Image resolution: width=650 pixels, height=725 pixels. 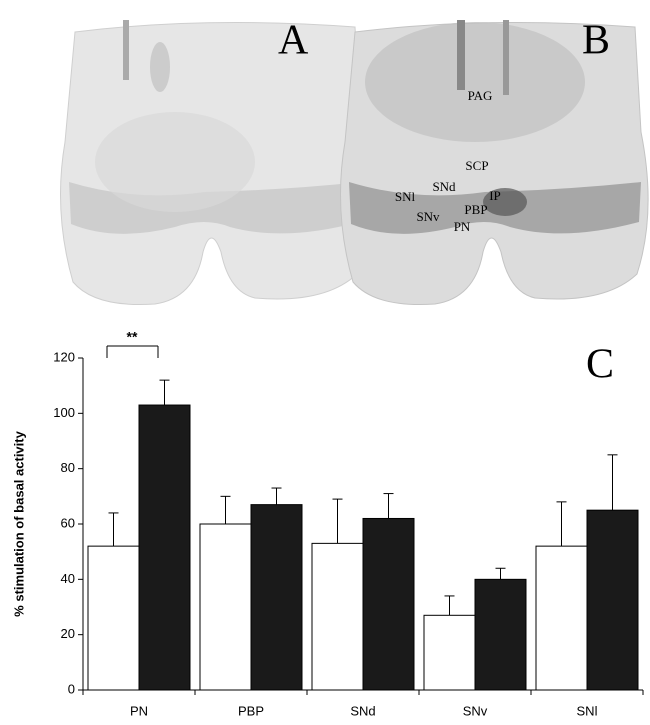 I want to click on panel-letter: C, so click(x=600, y=365).